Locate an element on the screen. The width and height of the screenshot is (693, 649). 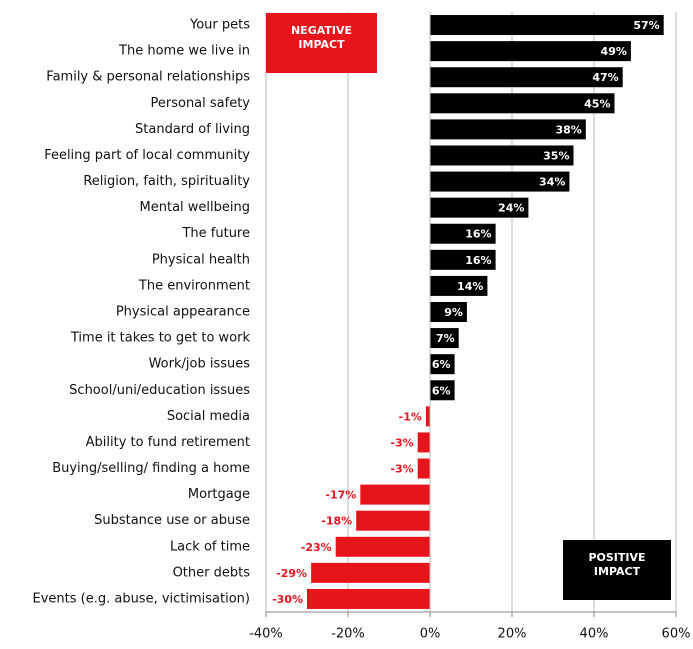
category-label: Your pets is located at coordinates (219, 25).